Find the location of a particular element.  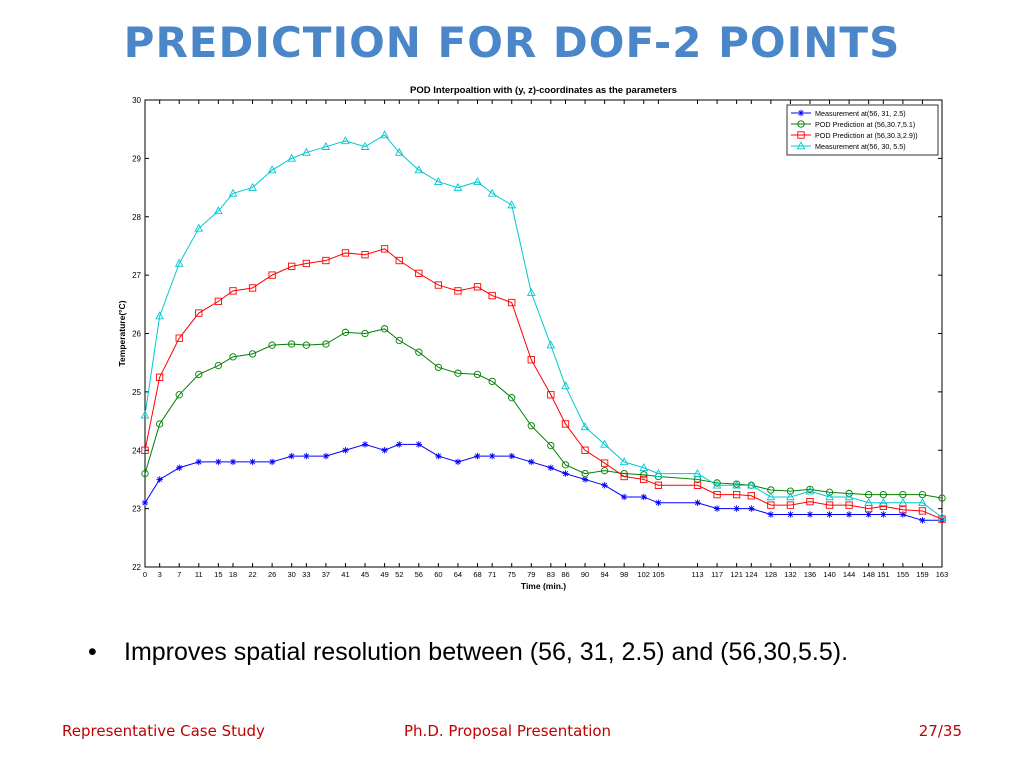

x-tick-label: 30 is located at coordinates (292, 574).